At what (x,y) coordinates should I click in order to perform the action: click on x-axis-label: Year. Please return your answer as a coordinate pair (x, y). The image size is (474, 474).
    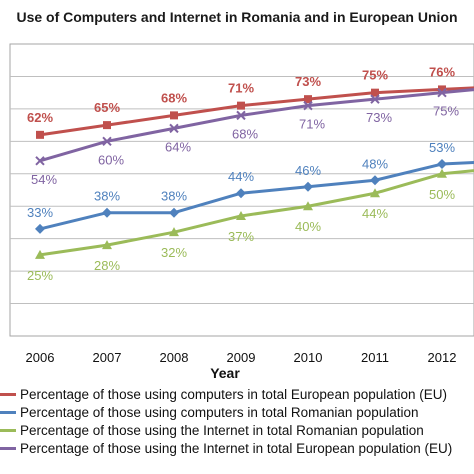
    Looking at the image, I should click on (225, 373).